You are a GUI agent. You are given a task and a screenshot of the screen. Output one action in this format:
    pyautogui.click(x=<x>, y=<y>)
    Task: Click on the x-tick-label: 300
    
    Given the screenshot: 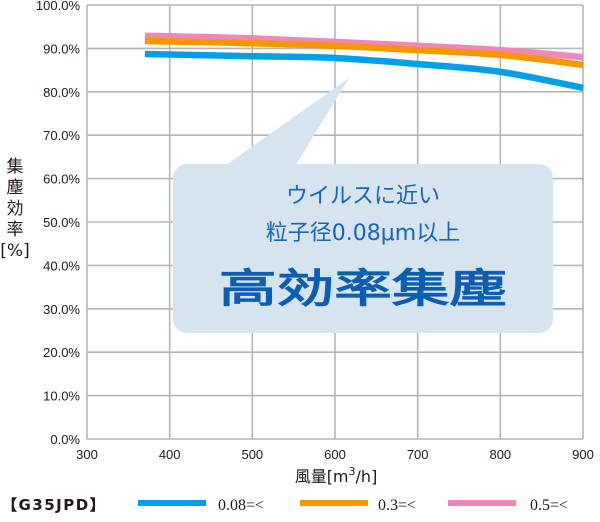 What is the action you would take?
    pyautogui.click(x=87, y=454)
    